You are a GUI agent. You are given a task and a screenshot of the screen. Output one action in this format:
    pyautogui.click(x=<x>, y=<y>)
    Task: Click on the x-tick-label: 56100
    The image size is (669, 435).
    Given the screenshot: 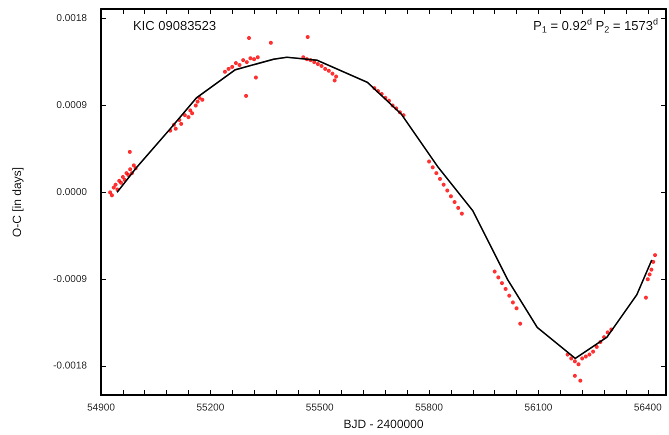 What is the action you would take?
    pyautogui.click(x=538, y=408)
    